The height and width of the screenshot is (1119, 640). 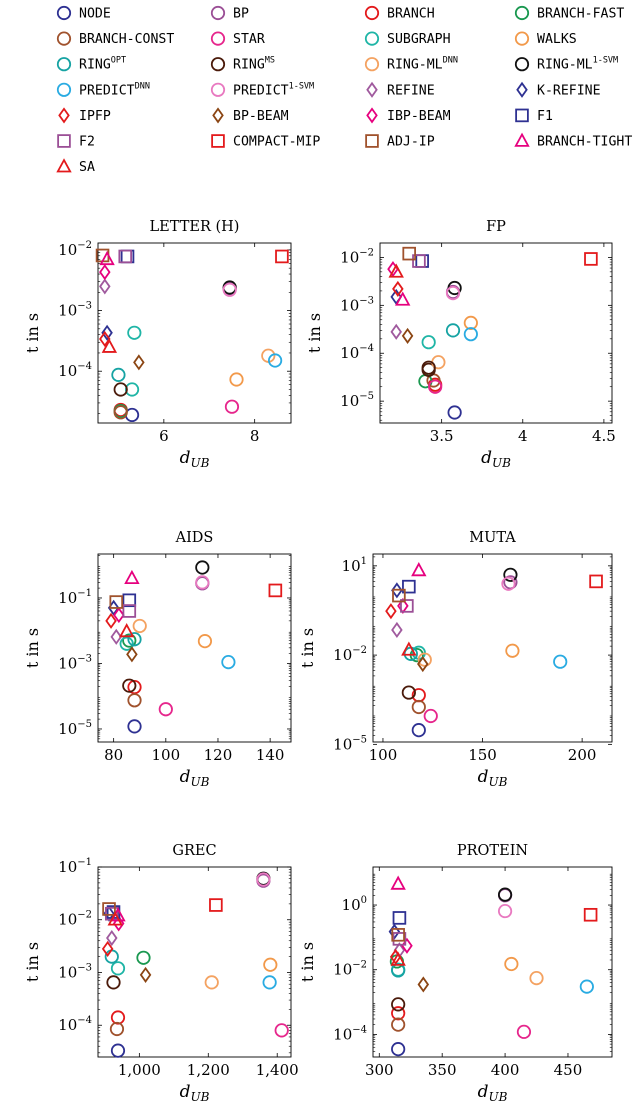 I want to click on plot-frame, so click(x=492, y=962).